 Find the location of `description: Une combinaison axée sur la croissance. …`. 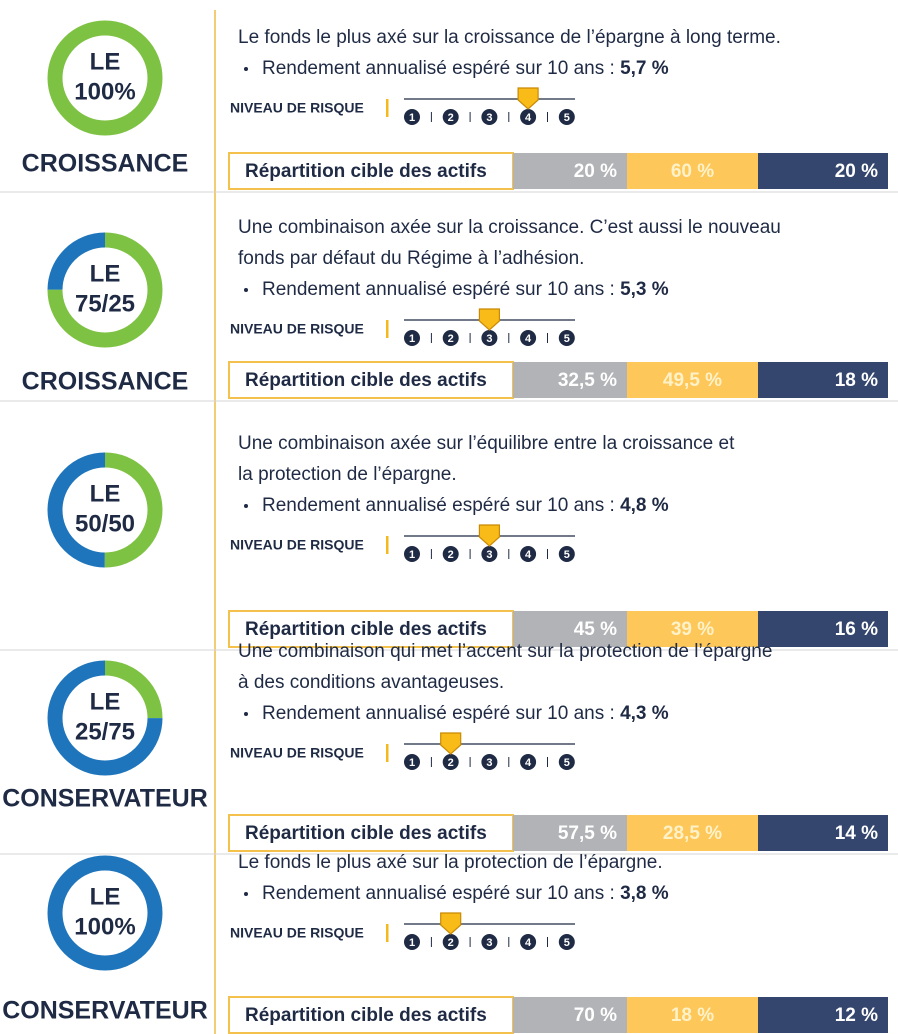

description: Une combinaison axée sur la croissance. … is located at coordinates (509, 227).